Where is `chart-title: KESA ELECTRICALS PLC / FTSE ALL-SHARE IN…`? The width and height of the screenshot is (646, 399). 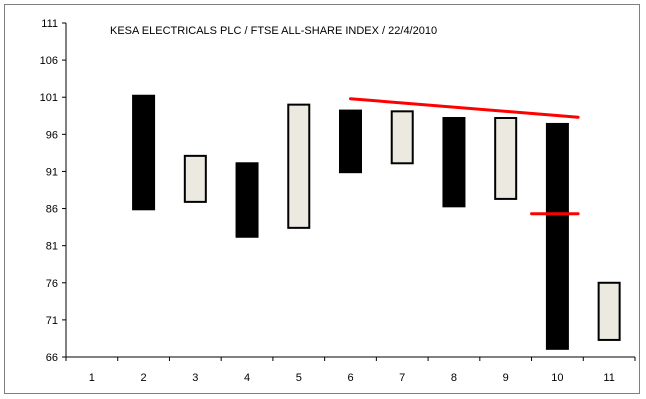 chart-title: KESA ELECTRICALS PLC / FTSE ALL-SHARE IN… is located at coordinates (273, 31).